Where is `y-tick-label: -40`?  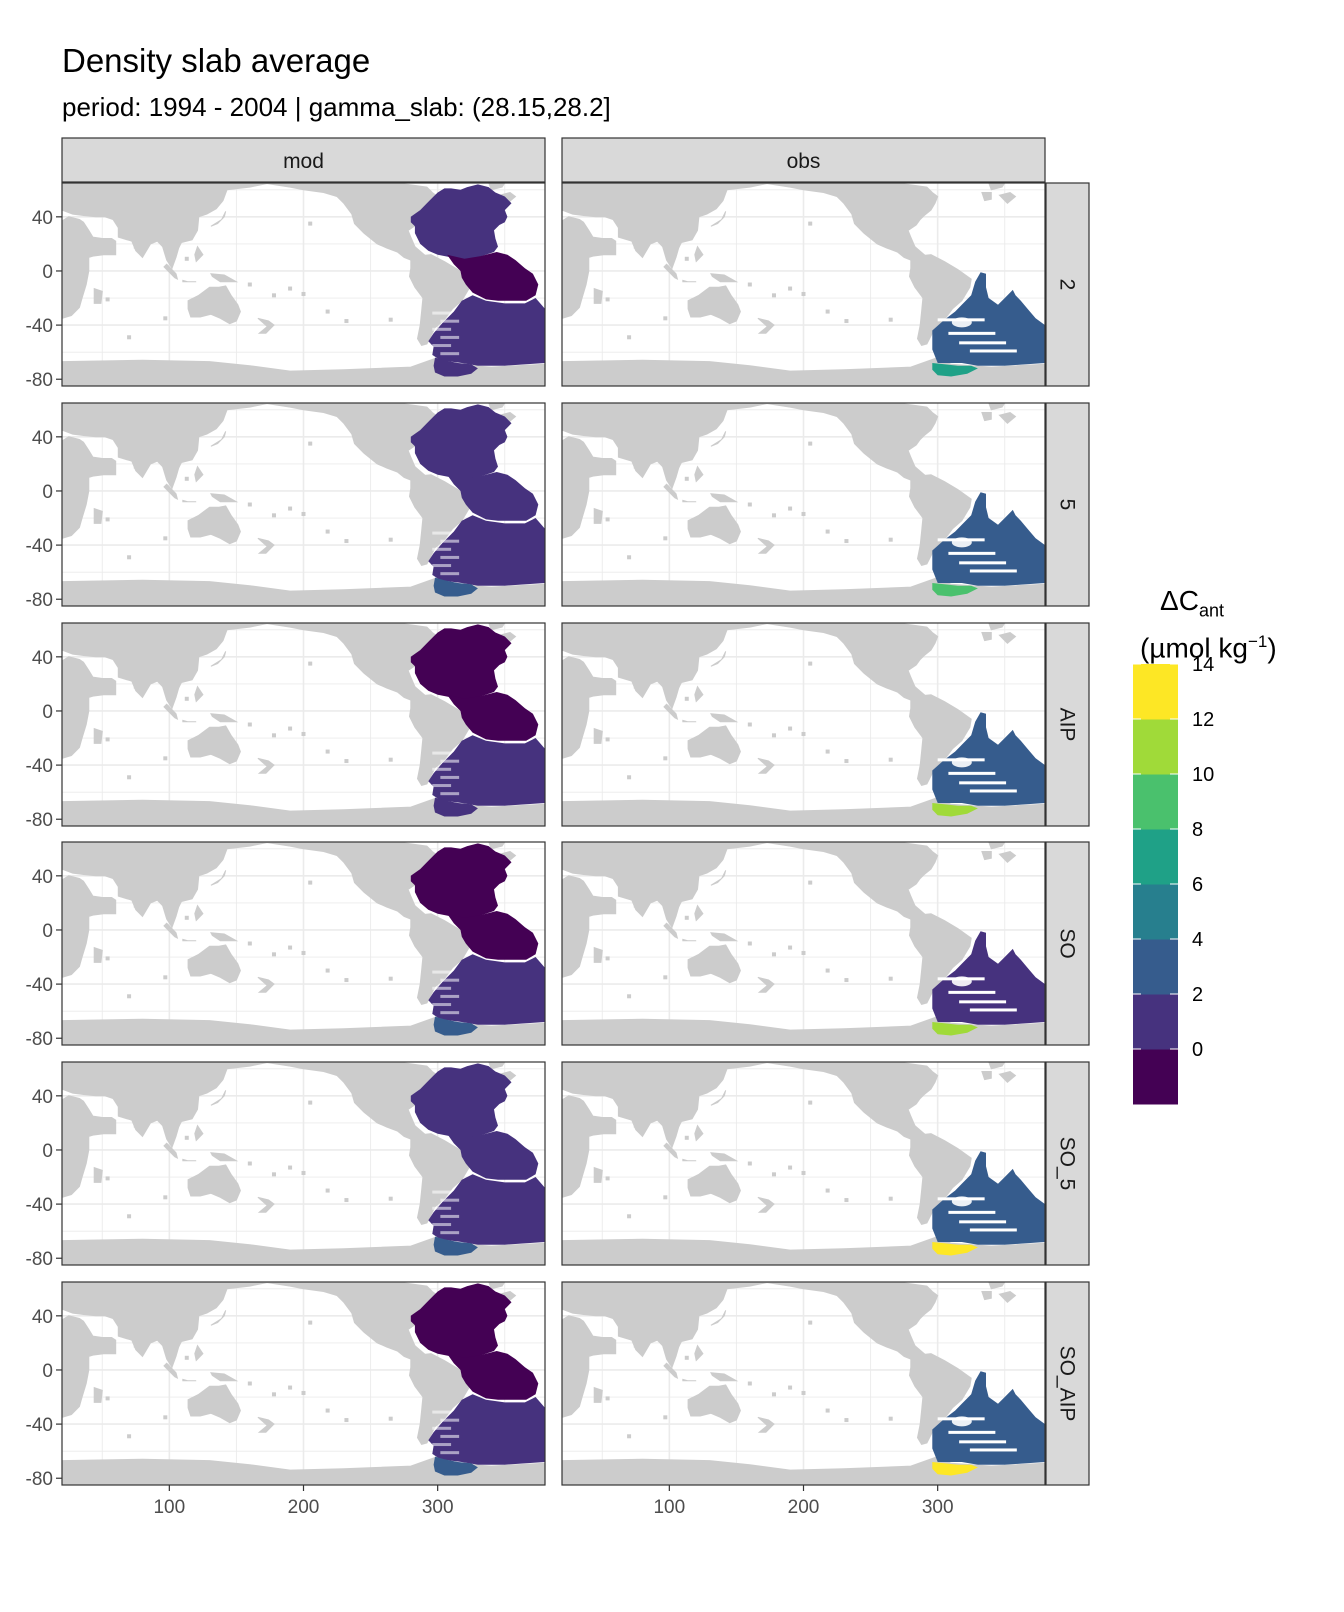 y-tick-label: -40 is located at coordinates (39, 985).